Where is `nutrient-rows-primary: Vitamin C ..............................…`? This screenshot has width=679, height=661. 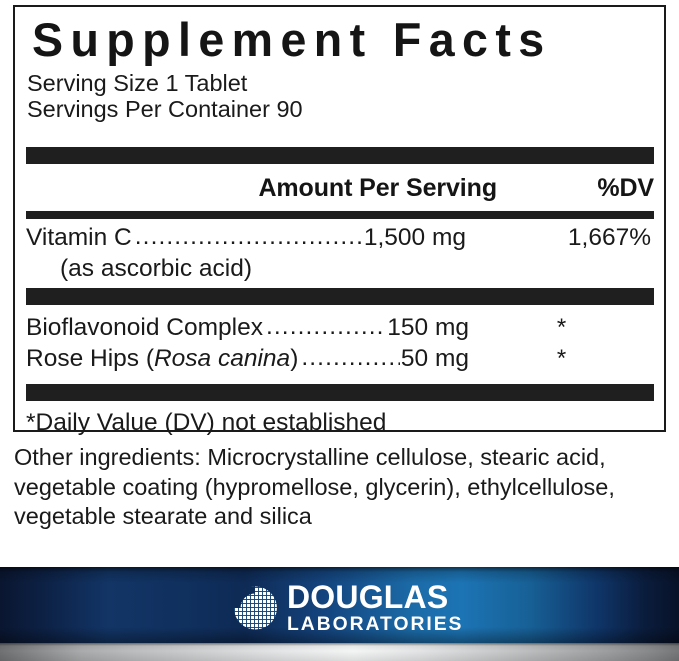 nutrient-rows-primary: Vitamin C ..............................… is located at coordinates (340, 253).